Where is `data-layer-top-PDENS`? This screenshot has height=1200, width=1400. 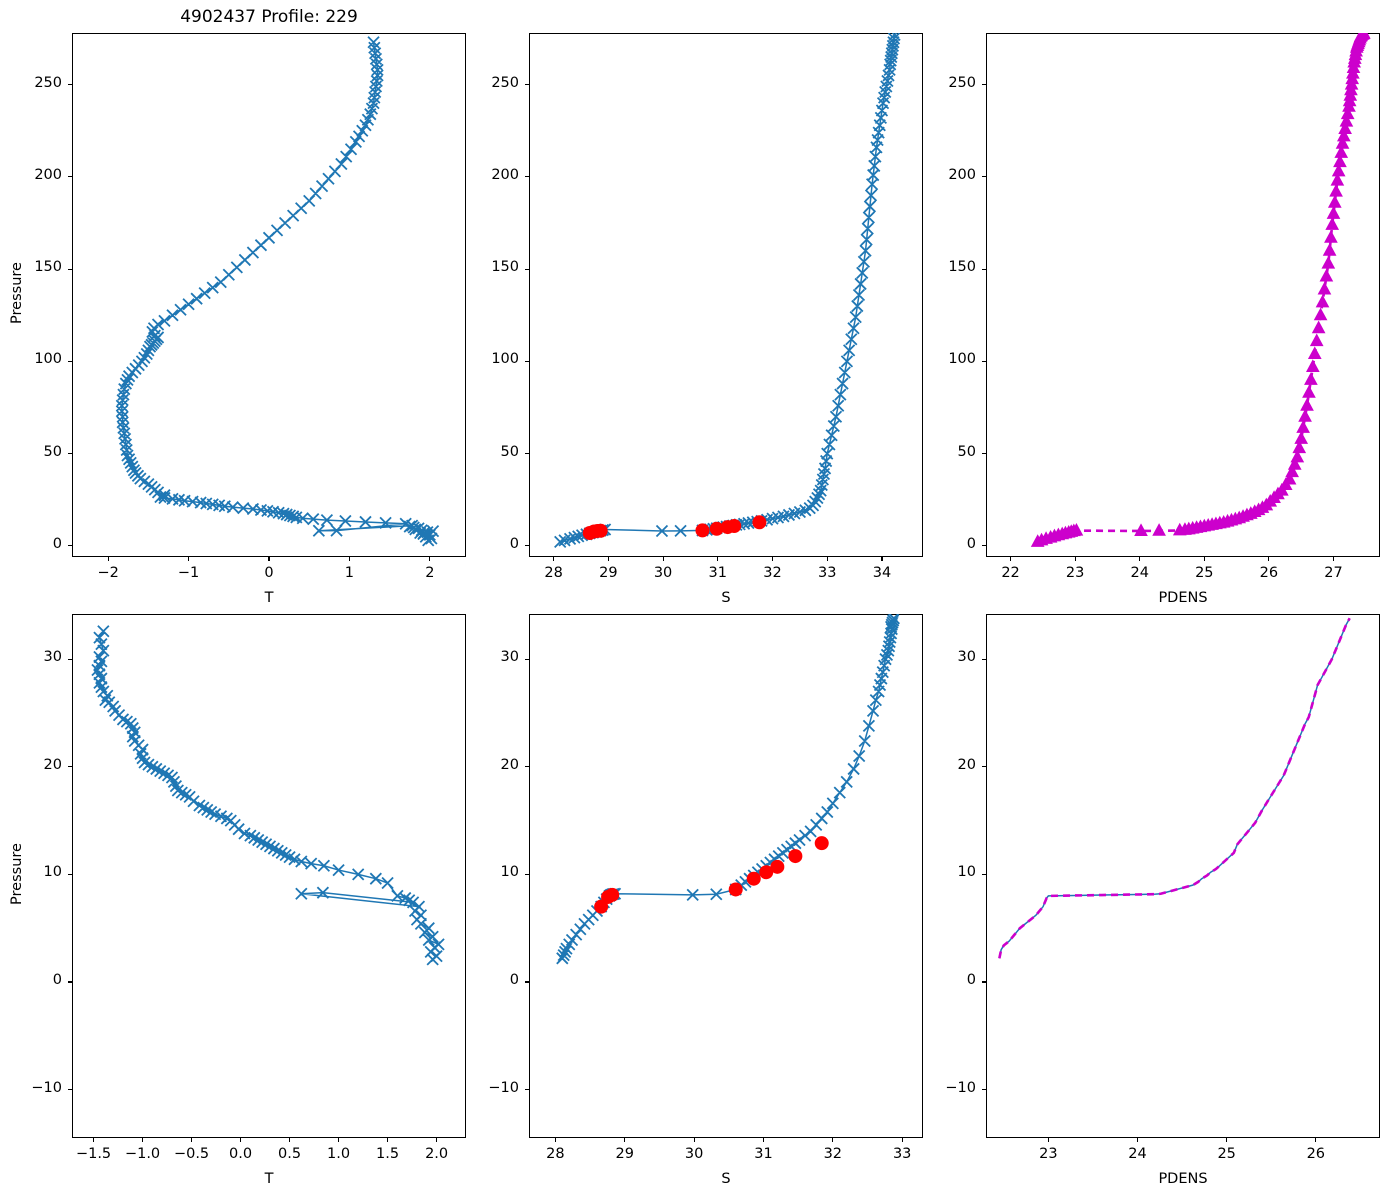
data-layer-top-PDENS is located at coordinates (1200, 290).